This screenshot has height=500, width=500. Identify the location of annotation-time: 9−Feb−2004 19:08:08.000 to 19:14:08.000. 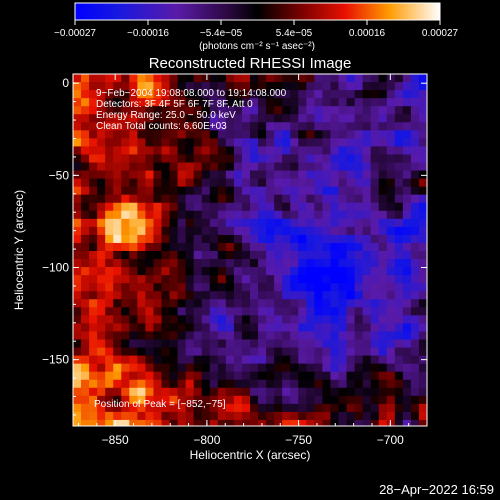
(191, 93).